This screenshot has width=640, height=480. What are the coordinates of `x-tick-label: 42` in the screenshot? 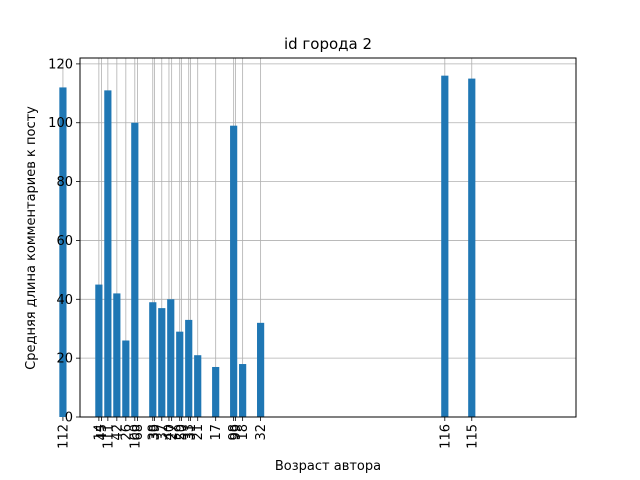 It's located at (117, 432).